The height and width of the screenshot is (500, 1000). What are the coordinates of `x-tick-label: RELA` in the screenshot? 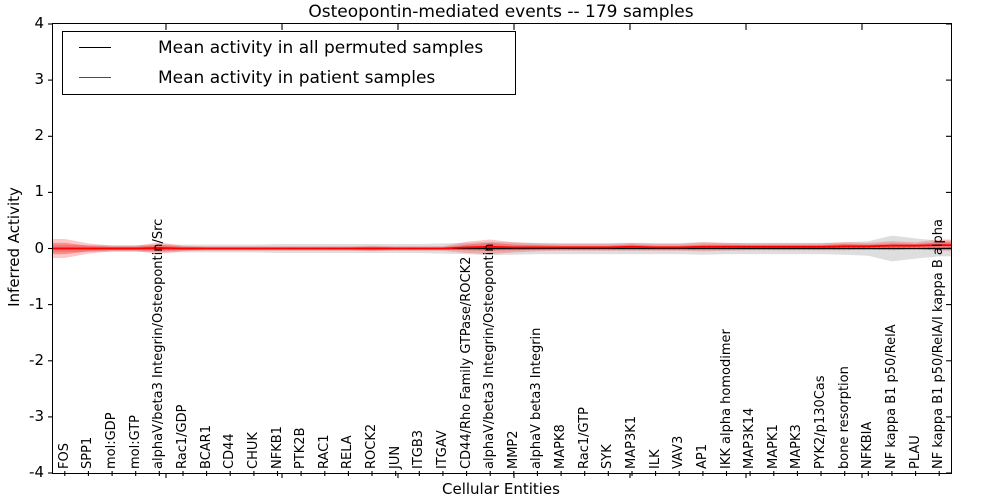 It's located at (348, 452).